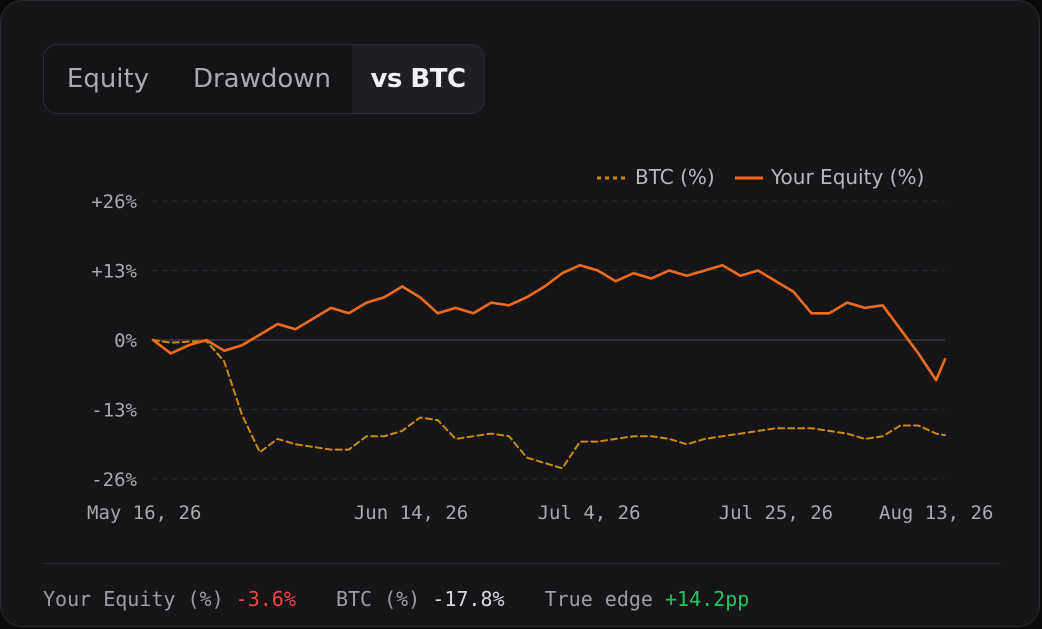  I want to click on x-tick-label: May 16, 26, so click(144, 513).